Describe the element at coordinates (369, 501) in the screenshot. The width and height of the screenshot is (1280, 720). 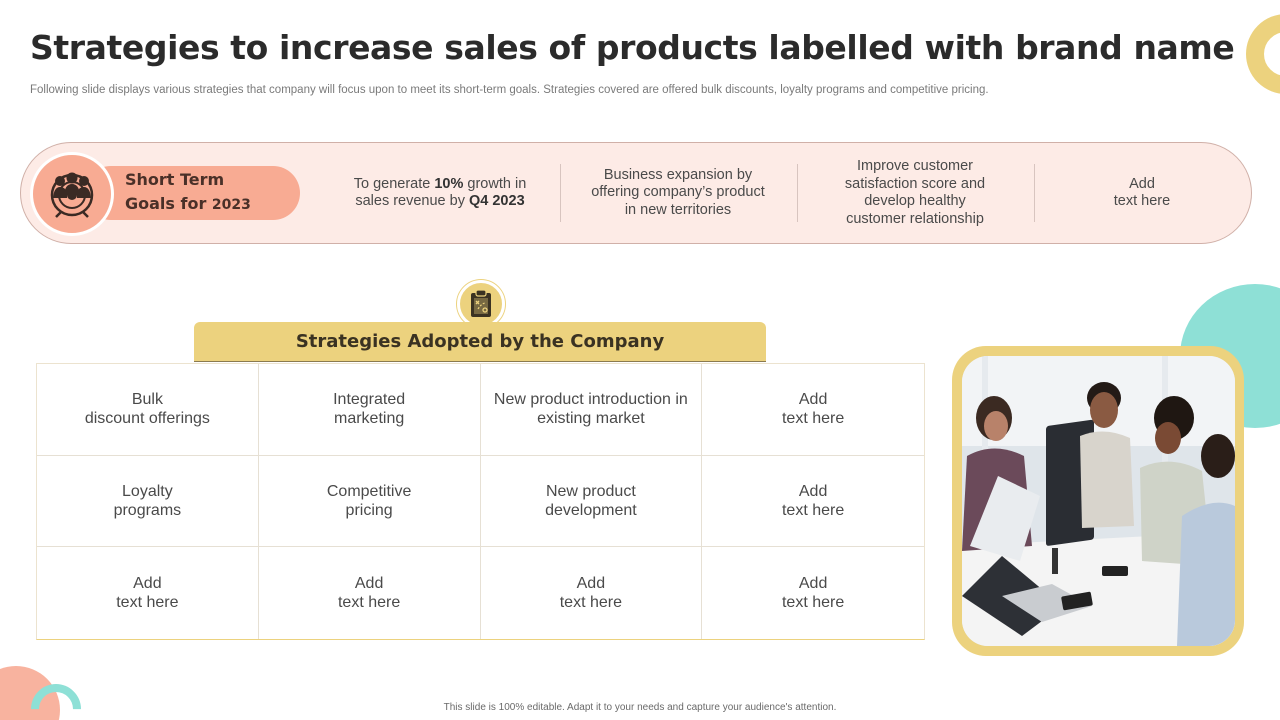
I see `strategy-cell: Competitive pricing` at that location.